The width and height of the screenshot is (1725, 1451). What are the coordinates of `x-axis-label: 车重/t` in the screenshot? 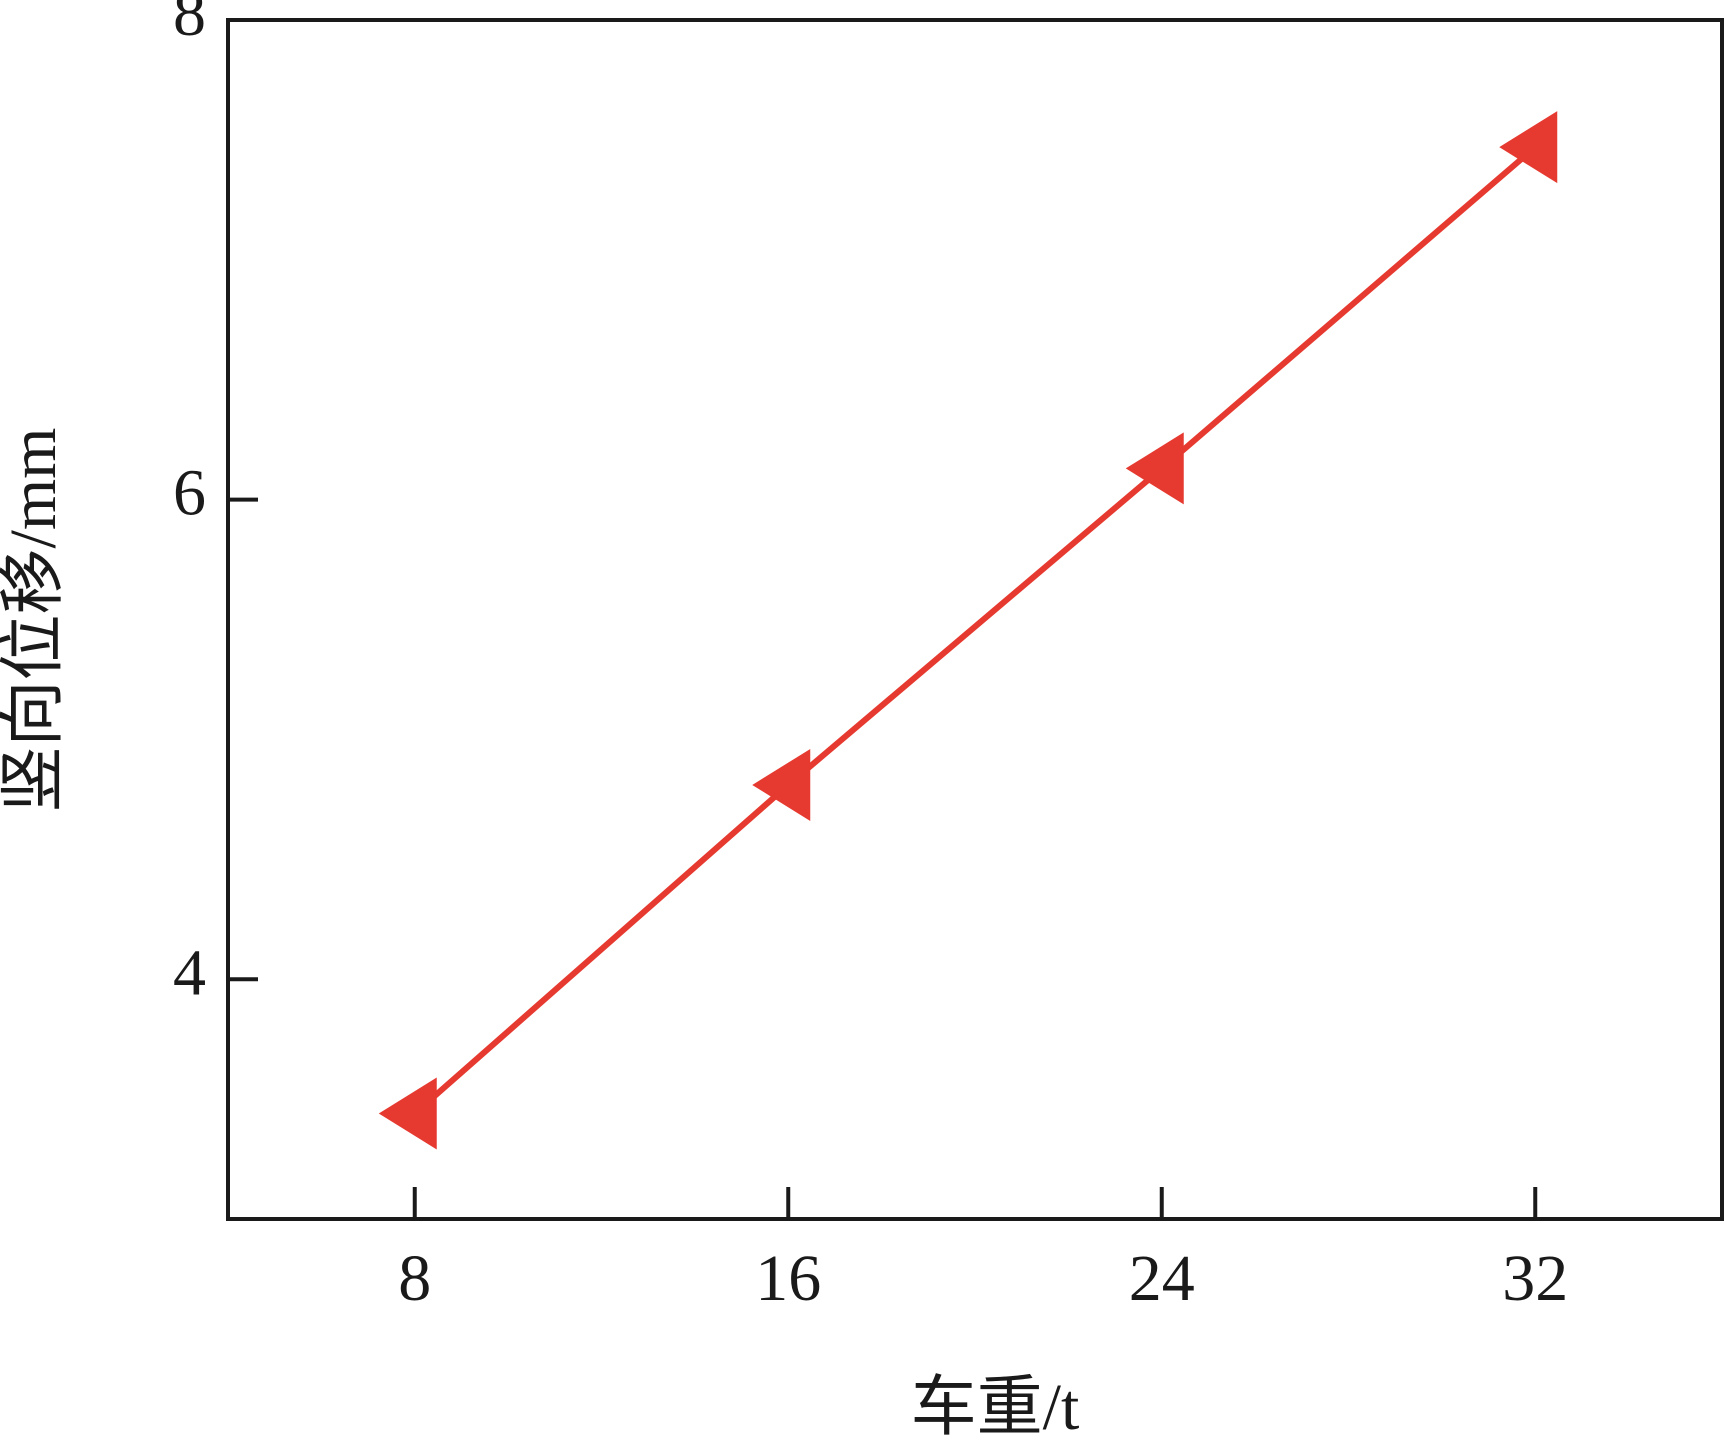 It's located at (995, 1407).